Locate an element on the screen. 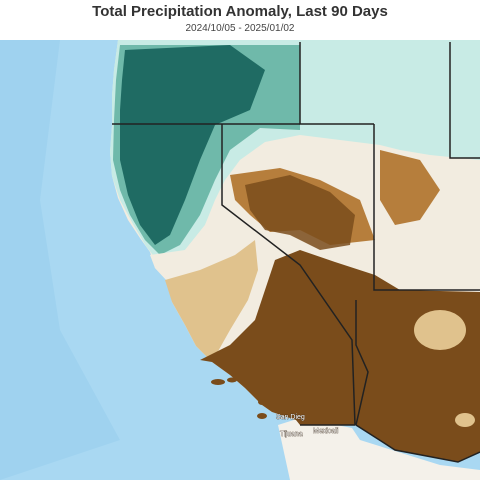 The height and width of the screenshot is (480, 480). wet-region-core is located at coordinates (192, 145).